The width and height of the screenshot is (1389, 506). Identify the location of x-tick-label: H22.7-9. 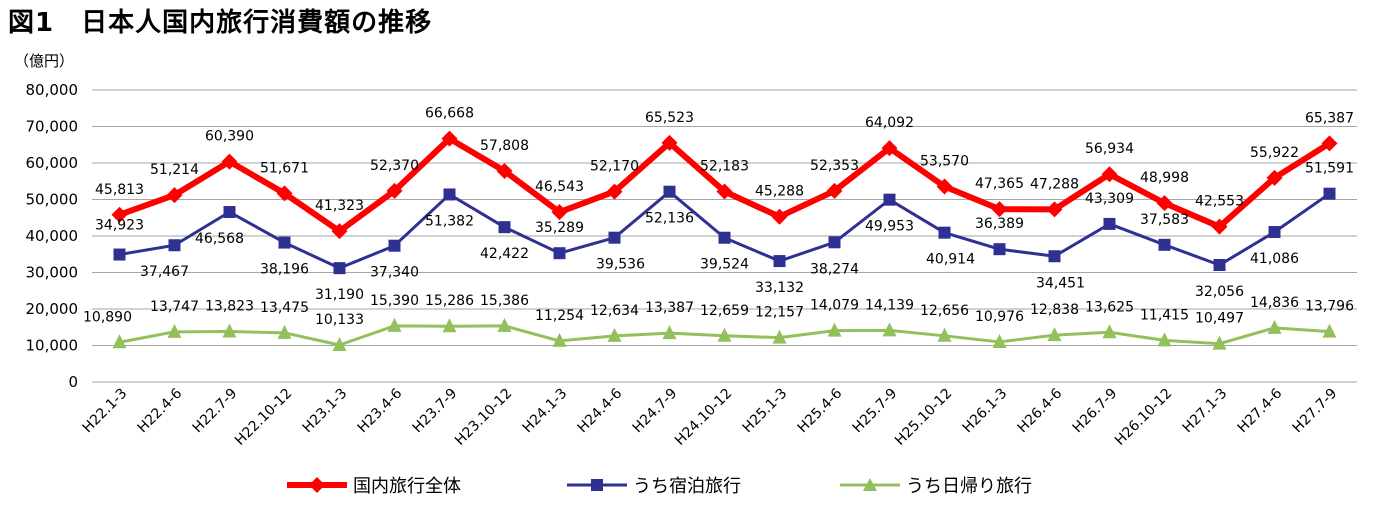
(215, 411).